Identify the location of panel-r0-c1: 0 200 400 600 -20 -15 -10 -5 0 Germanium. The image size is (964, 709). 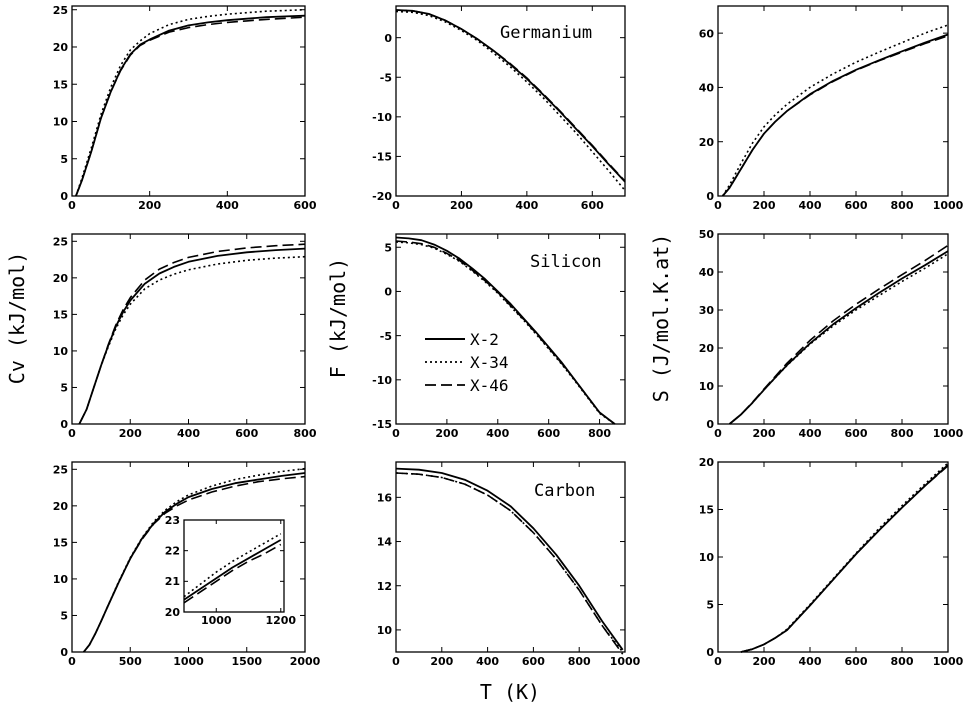
(499, 108).